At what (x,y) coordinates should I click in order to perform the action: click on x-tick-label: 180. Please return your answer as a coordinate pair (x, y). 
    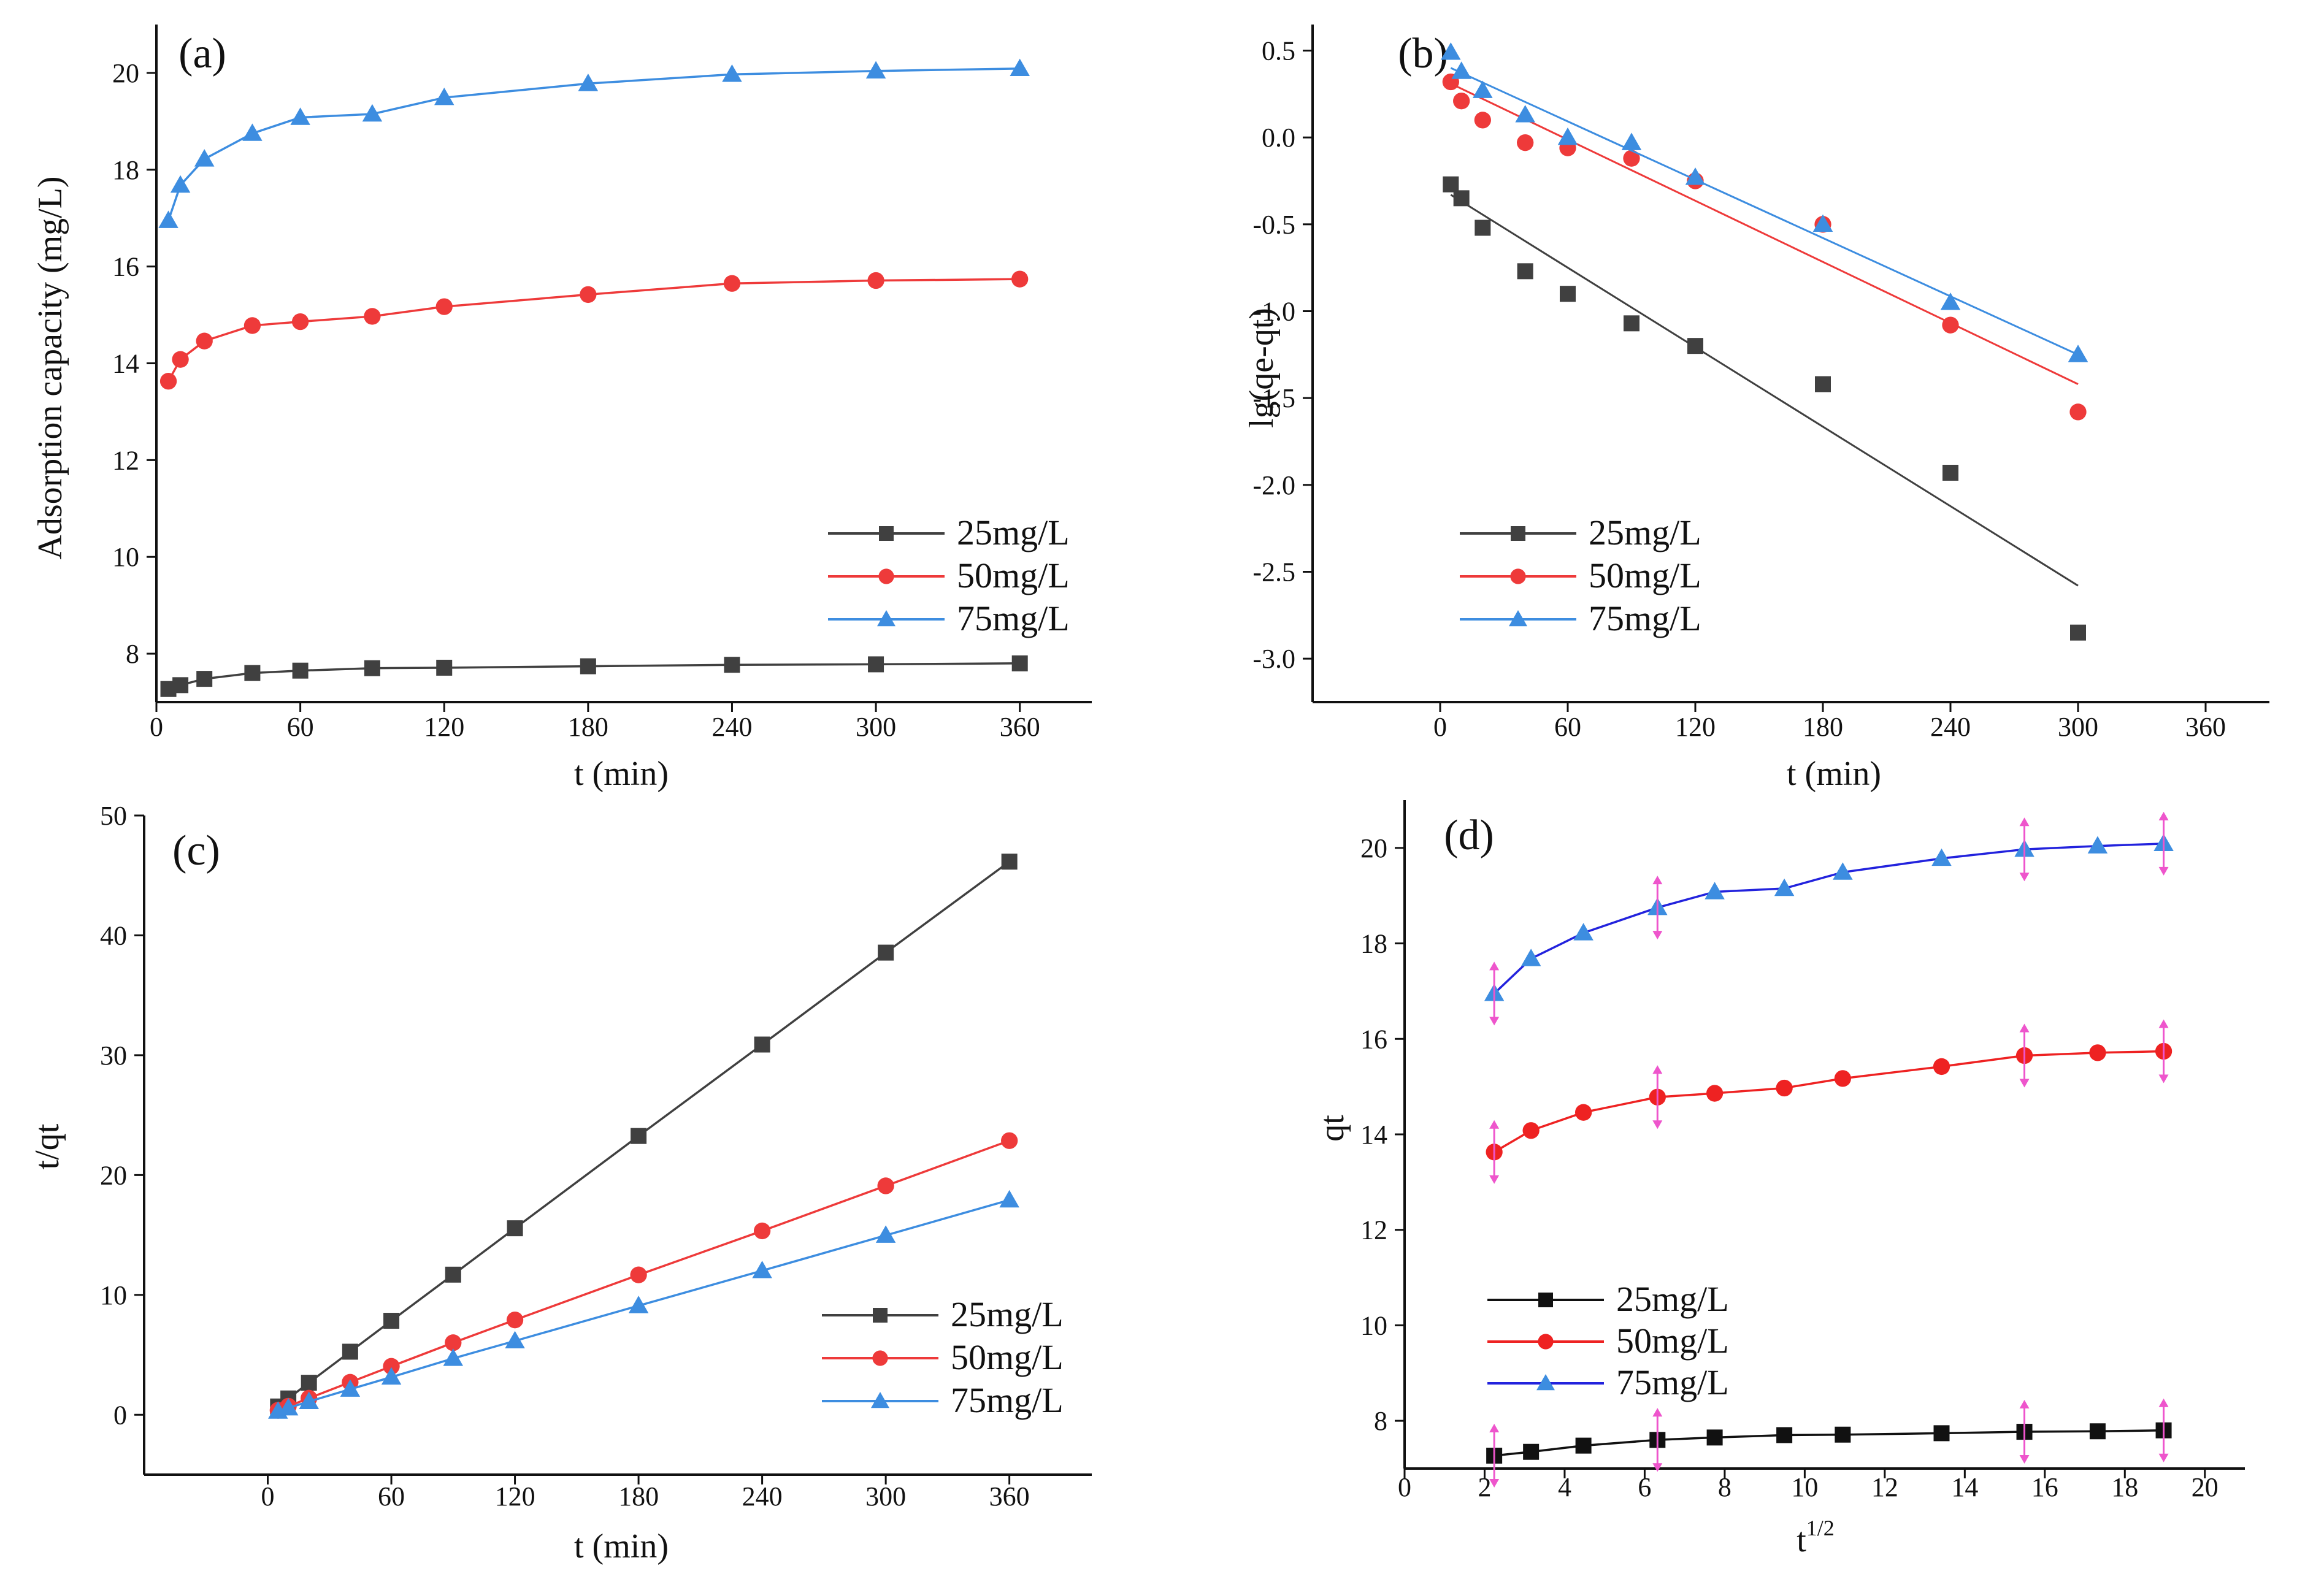
    Looking at the image, I should click on (639, 1496).